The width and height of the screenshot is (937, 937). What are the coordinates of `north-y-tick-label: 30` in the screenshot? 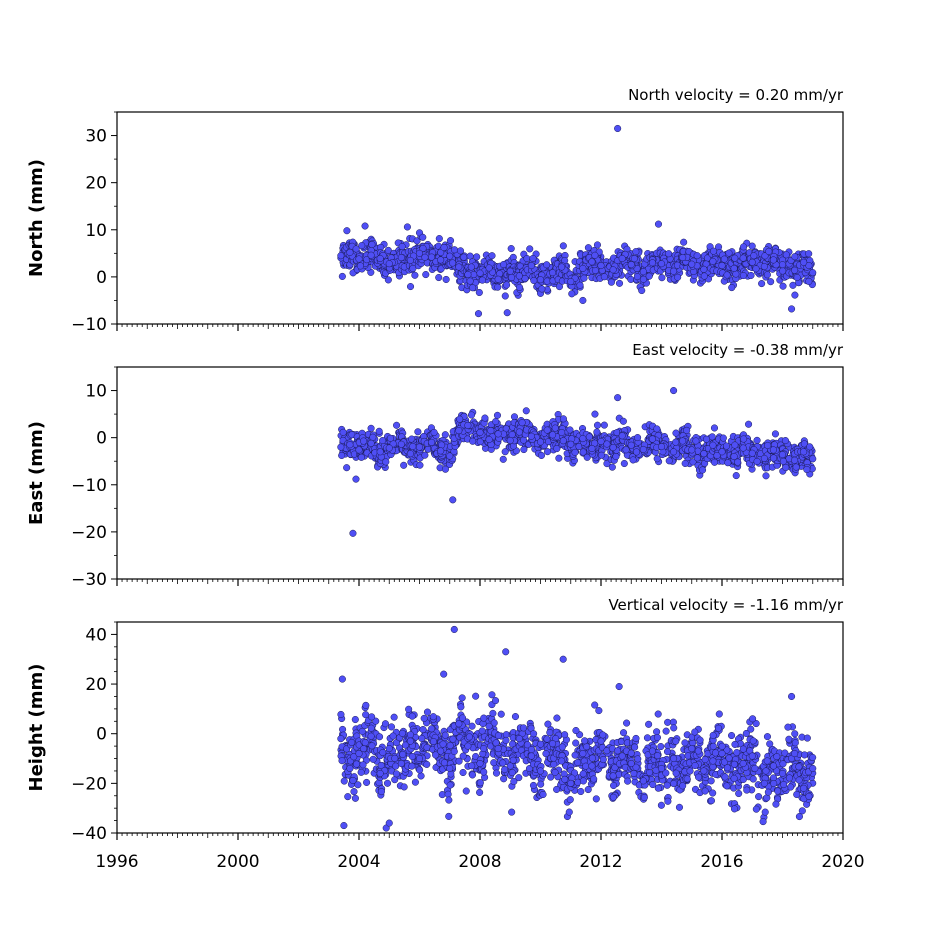 It's located at (96, 137).